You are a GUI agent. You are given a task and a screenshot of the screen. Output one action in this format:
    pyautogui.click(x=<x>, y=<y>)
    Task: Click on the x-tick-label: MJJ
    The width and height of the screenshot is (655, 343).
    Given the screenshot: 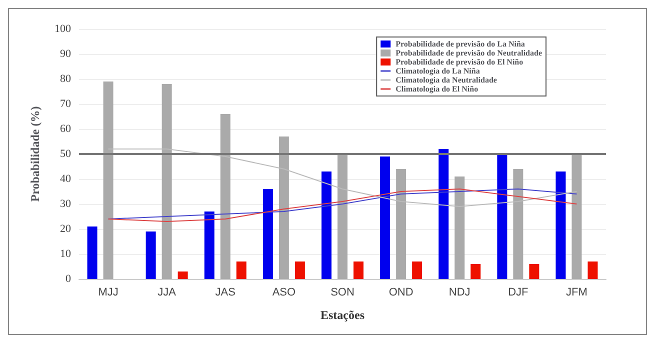 What is the action you would take?
    pyautogui.click(x=108, y=292)
    